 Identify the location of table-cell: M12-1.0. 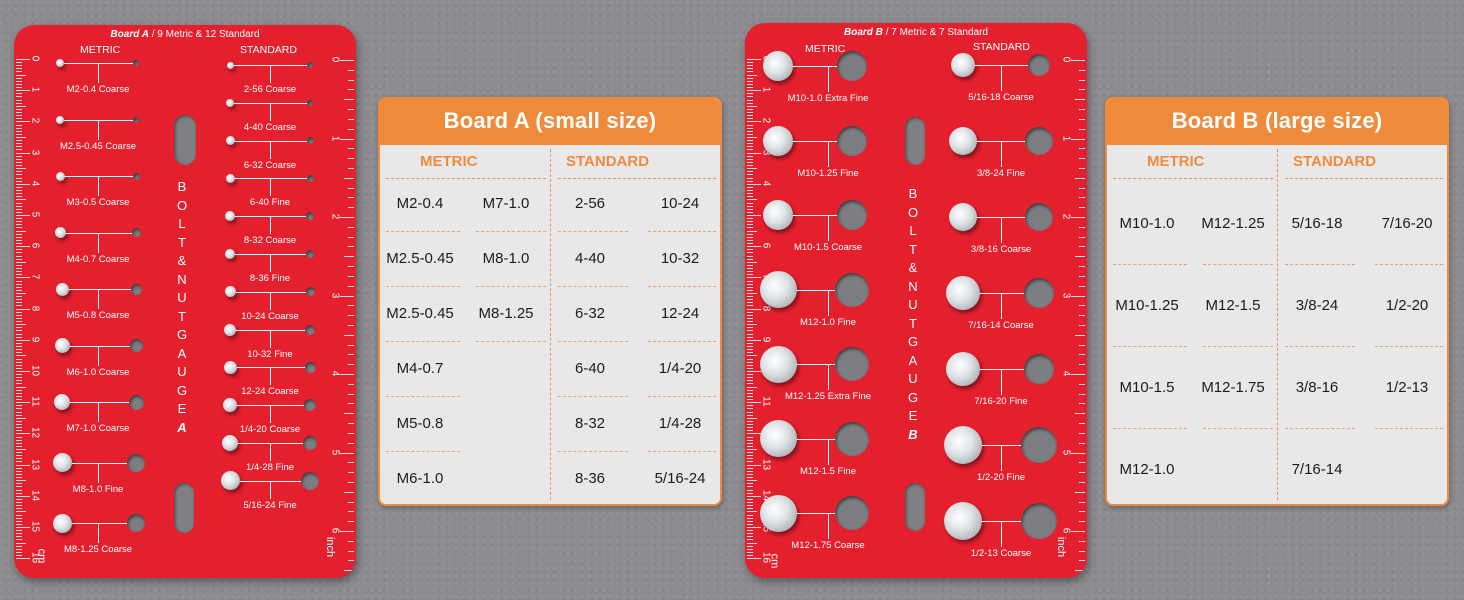
(1147, 469).